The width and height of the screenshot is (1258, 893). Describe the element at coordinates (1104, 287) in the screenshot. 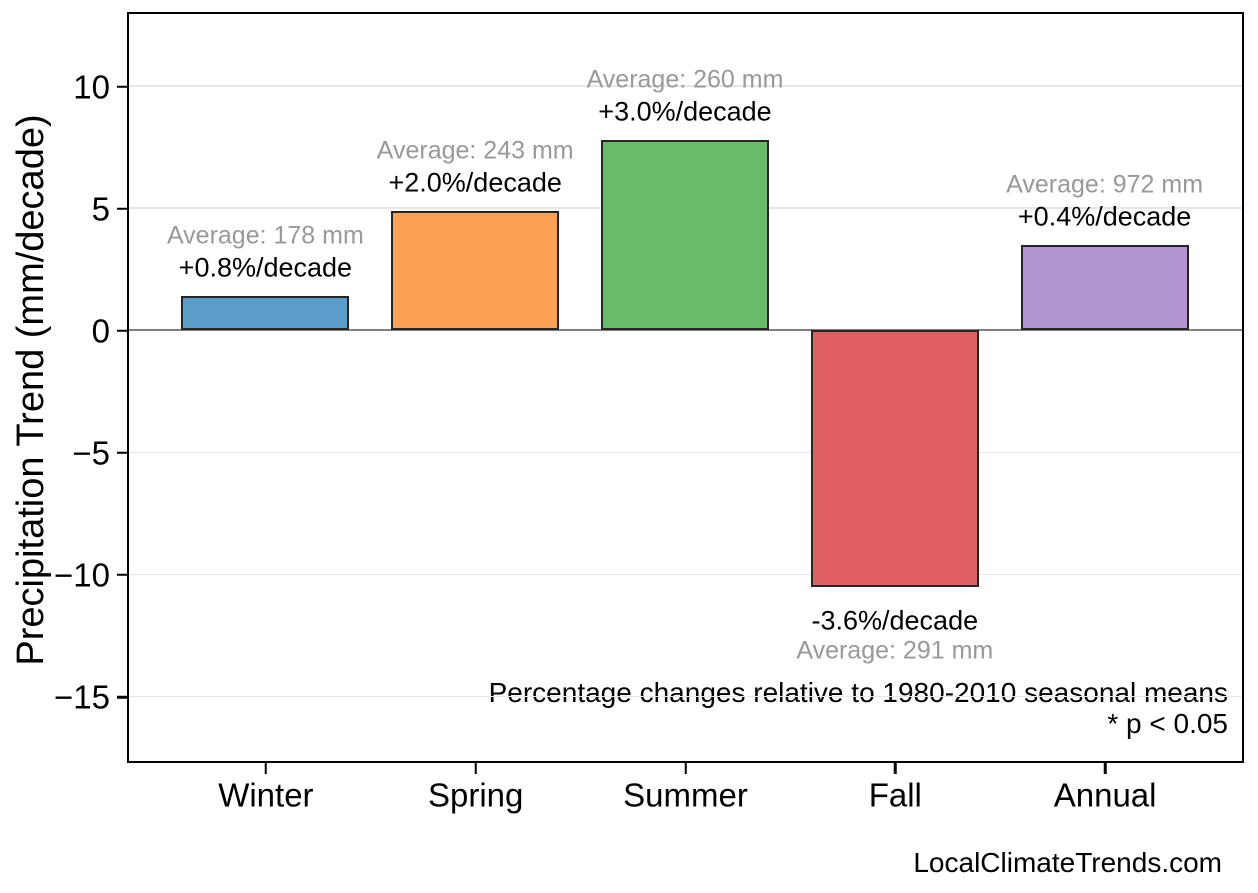

I see `bar-annual` at that location.